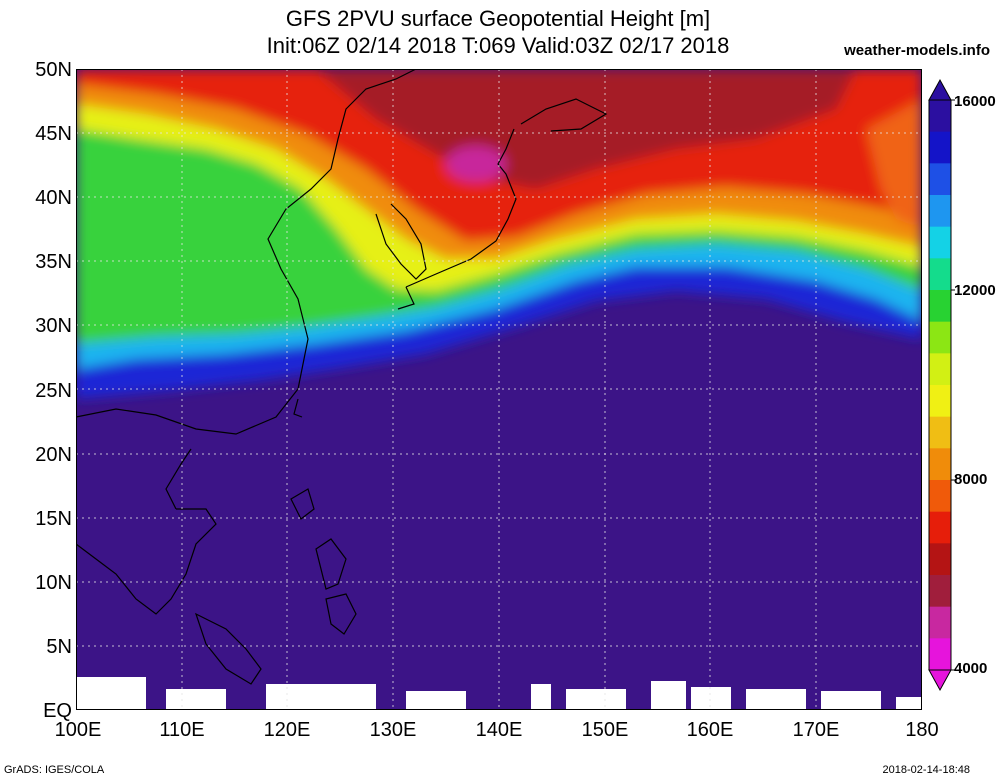 The height and width of the screenshot is (779, 1000). What do you see at coordinates (53, 198) in the screenshot?
I see `lat-label-40n: 40N` at bounding box center [53, 198].